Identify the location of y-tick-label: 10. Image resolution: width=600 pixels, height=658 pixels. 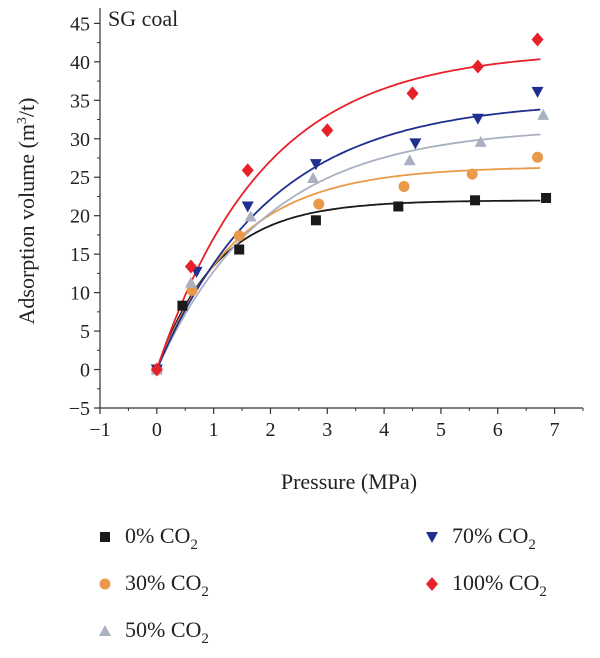
(80, 294).